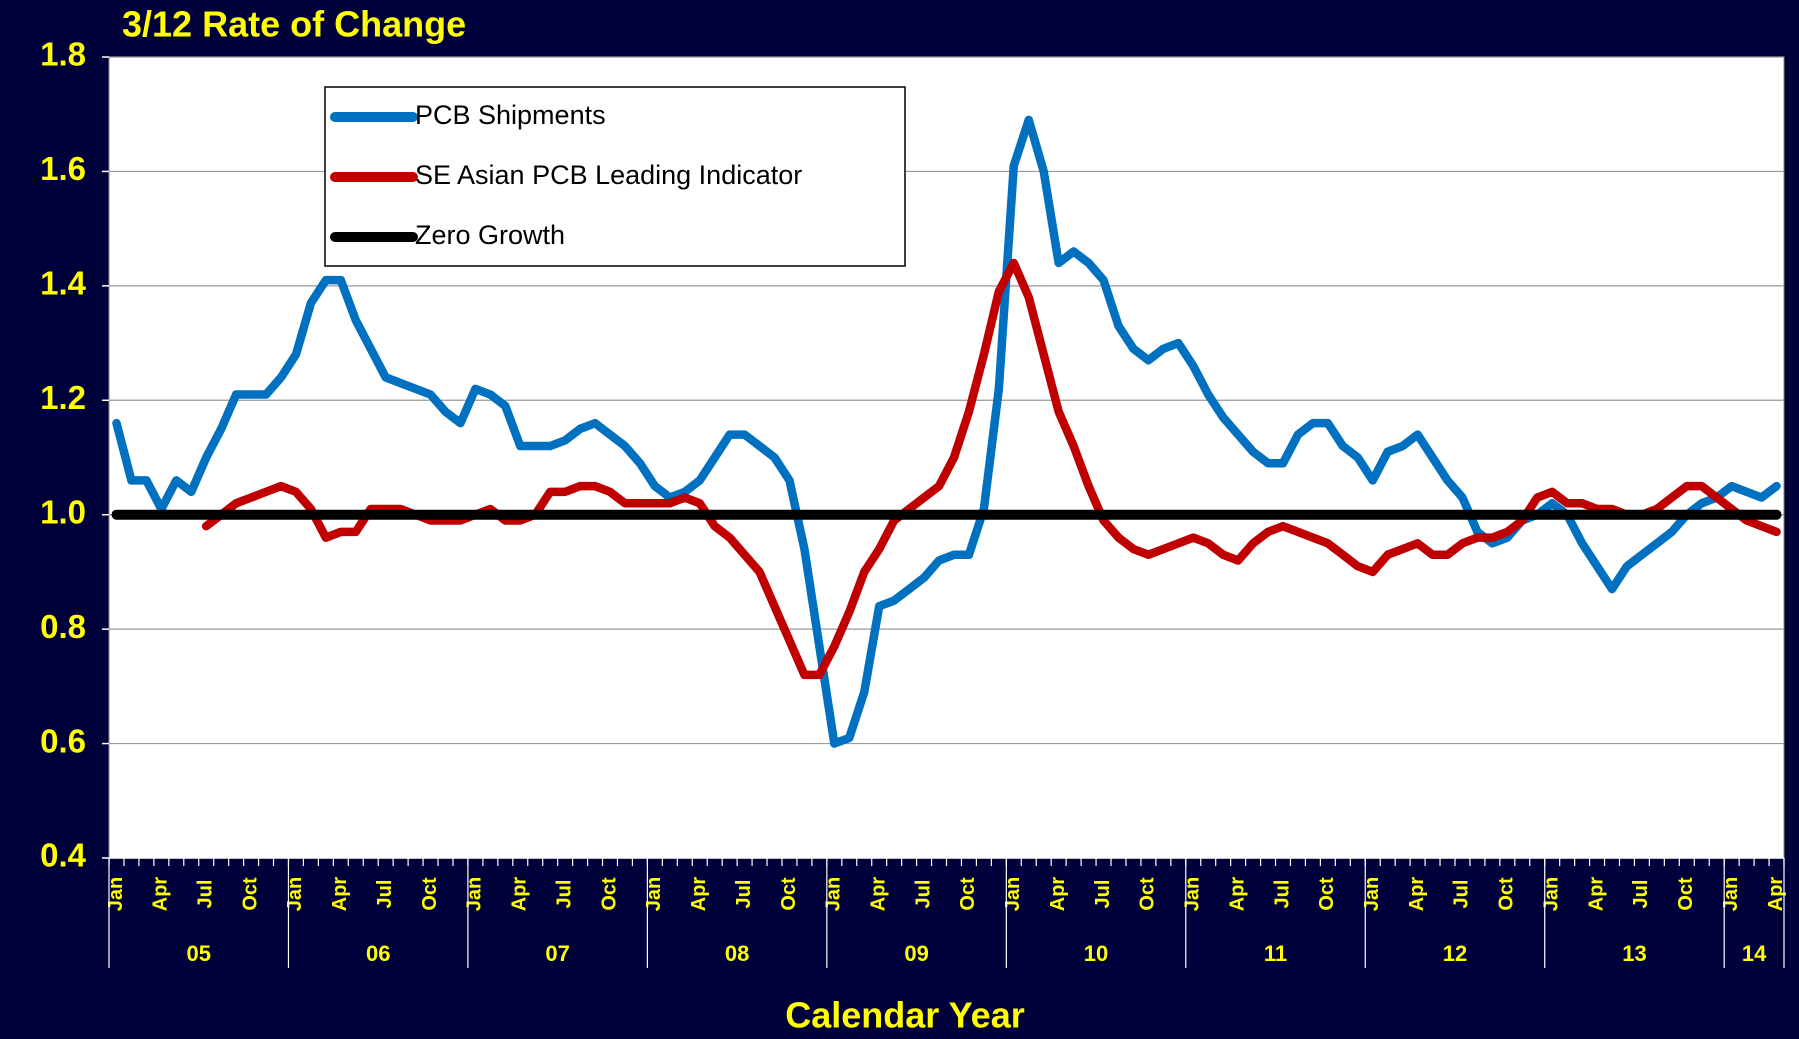  Describe the element at coordinates (63, 283) in the screenshot. I see `y-tick-label: 1.4` at that location.